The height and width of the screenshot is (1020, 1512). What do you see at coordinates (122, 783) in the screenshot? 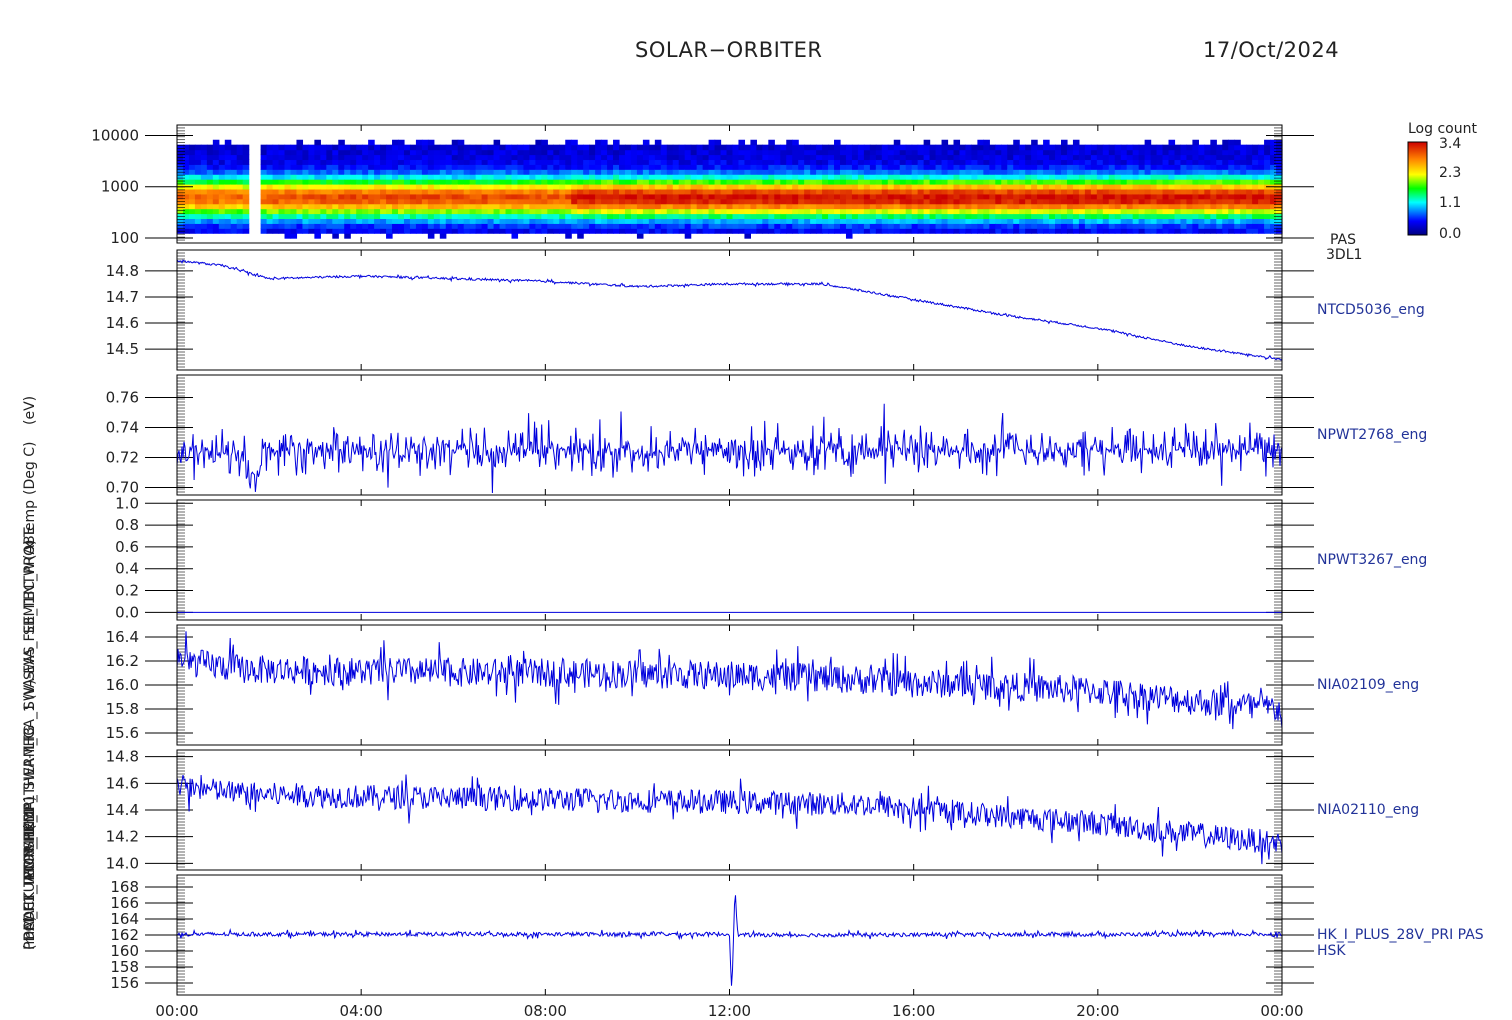
I see `y-tick-label: 14.6` at bounding box center [122, 783].